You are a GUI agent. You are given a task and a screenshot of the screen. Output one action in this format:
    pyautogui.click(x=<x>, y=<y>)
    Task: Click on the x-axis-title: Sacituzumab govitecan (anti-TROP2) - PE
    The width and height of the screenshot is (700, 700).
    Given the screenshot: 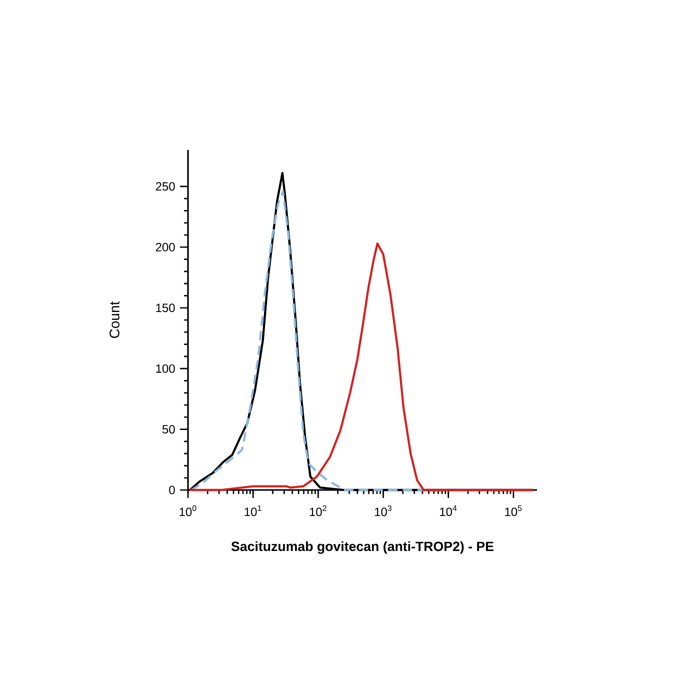 What is the action you would take?
    pyautogui.click(x=362, y=547)
    